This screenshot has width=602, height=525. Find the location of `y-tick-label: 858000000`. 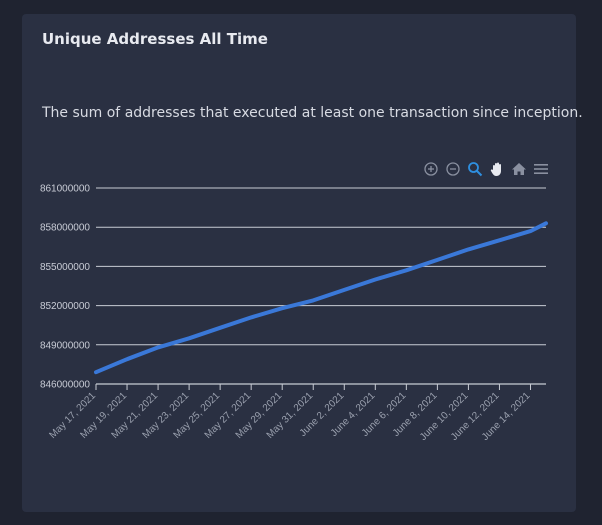

y-tick-label: 858000000 is located at coordinates (65, 228).